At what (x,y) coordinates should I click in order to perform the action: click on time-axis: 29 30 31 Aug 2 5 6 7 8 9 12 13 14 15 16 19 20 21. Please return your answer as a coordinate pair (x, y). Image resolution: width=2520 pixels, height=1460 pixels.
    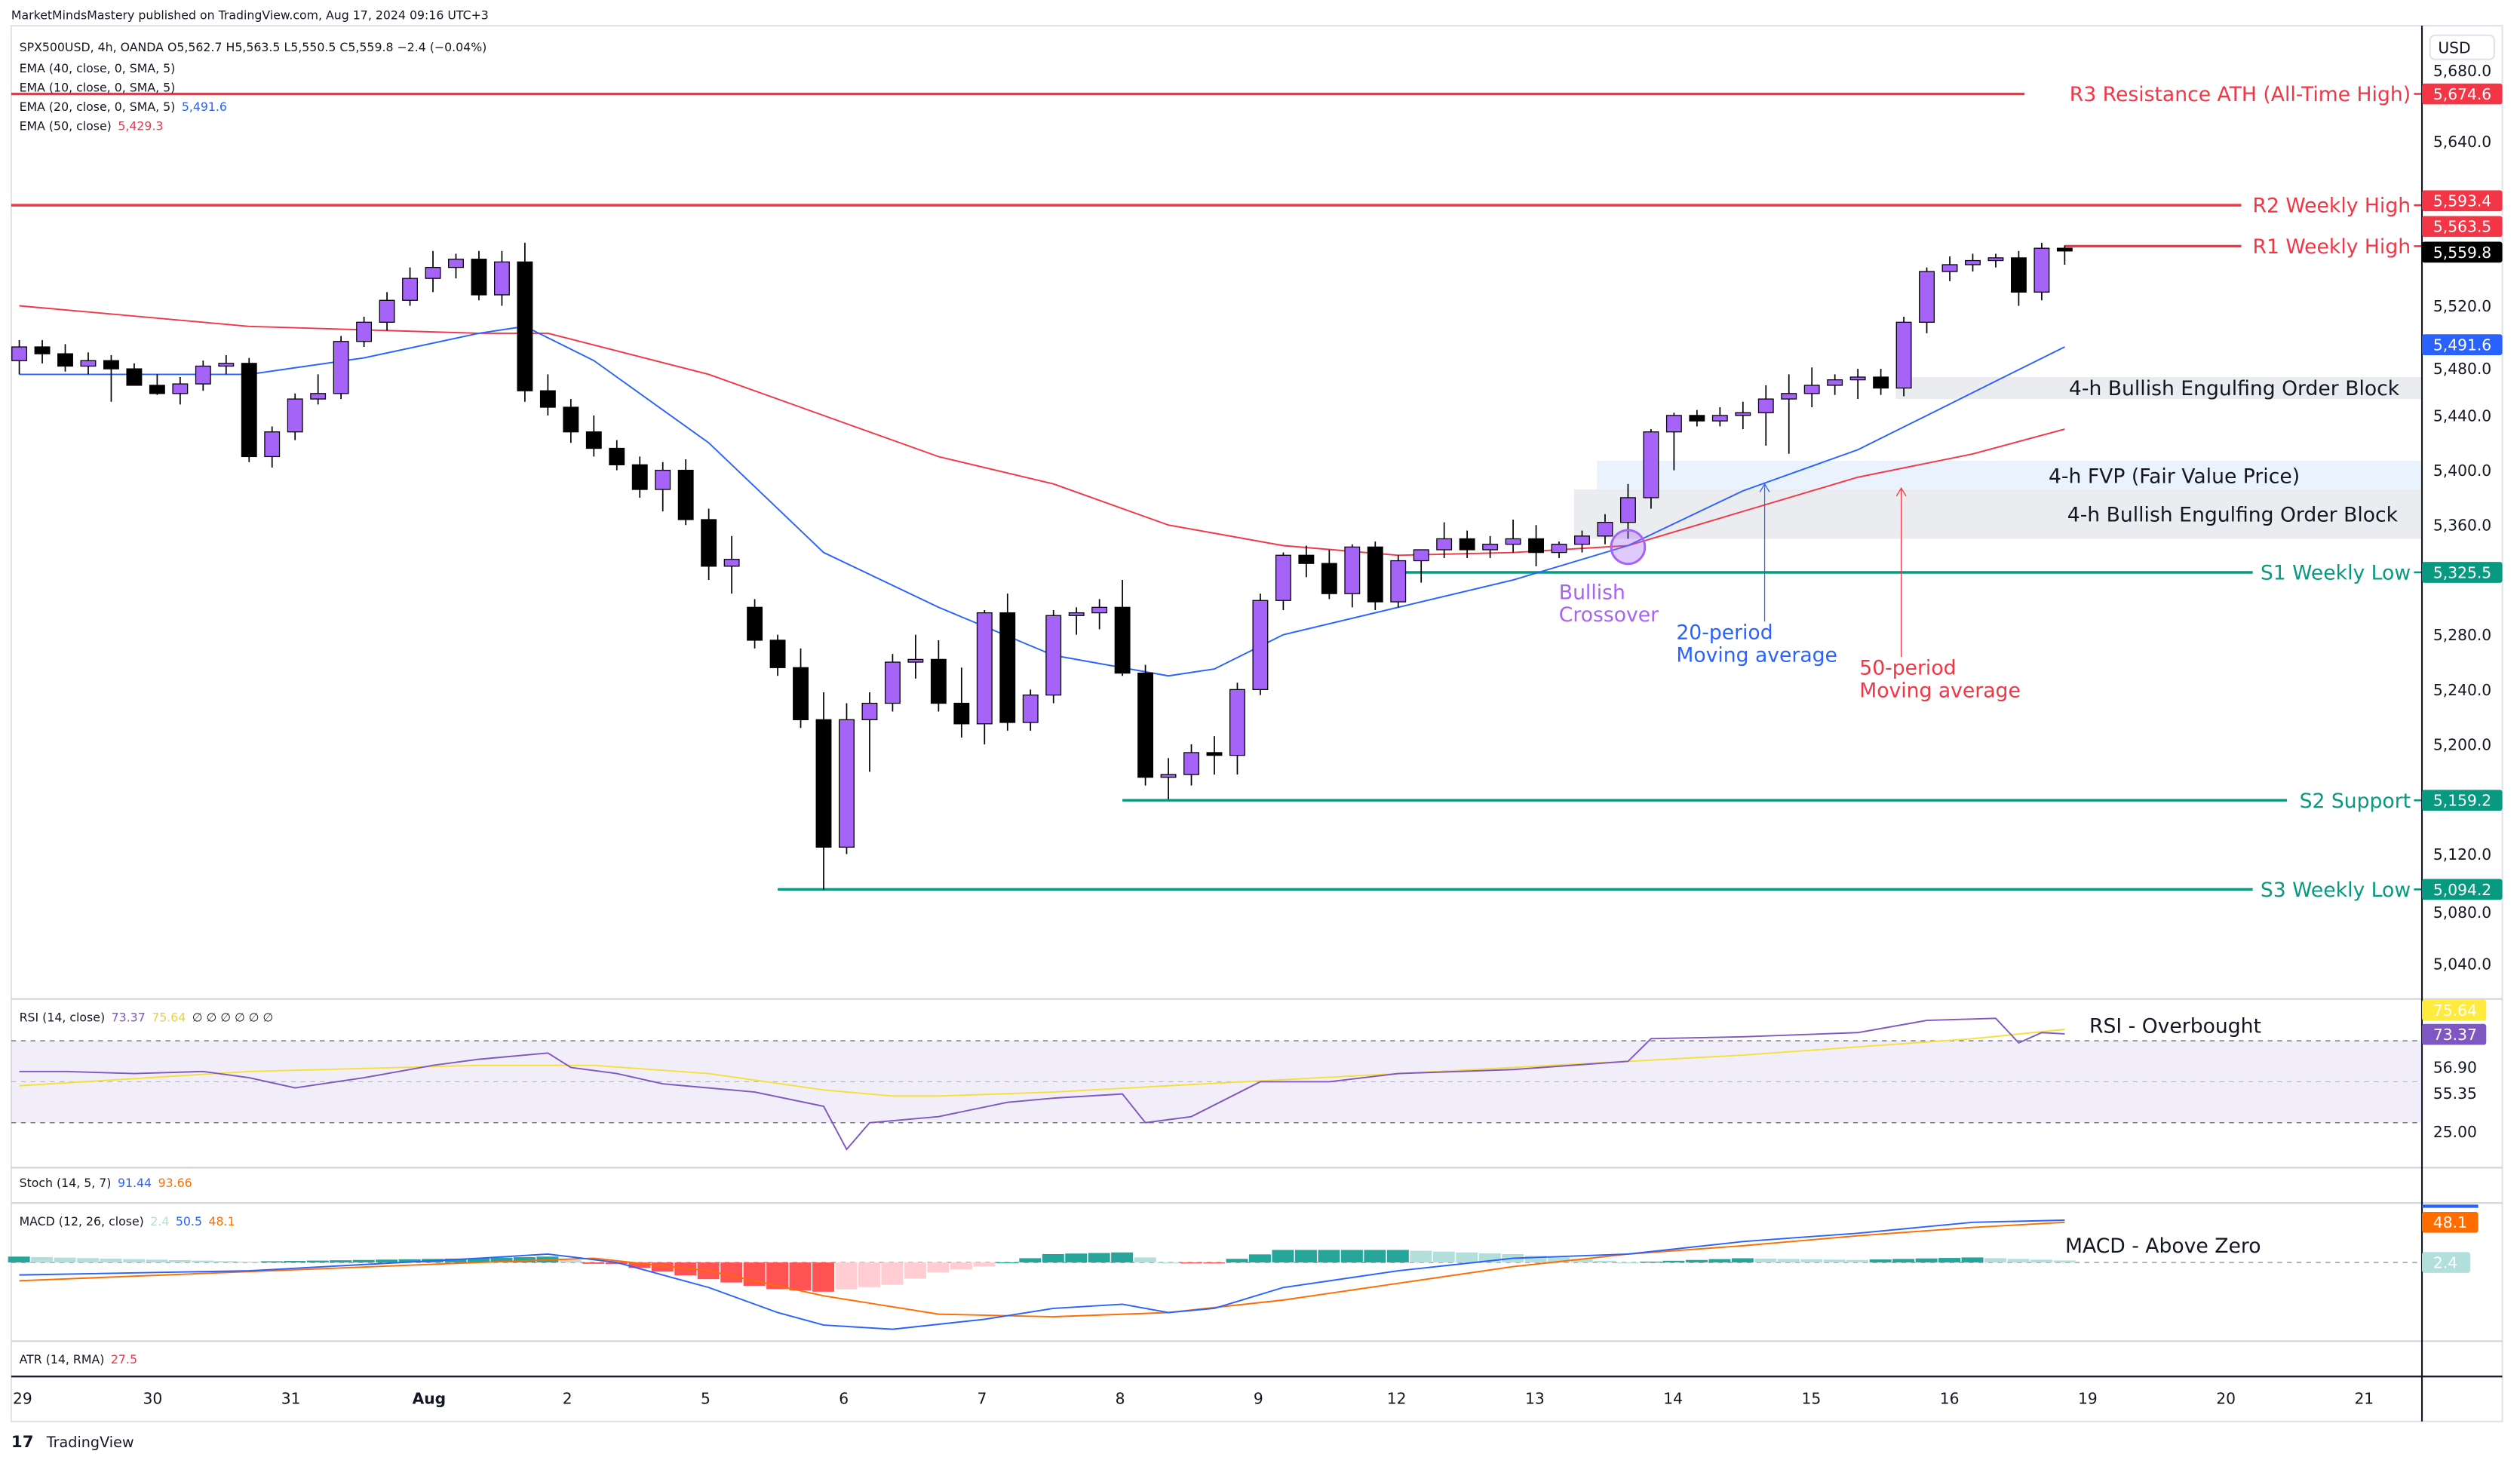
    Looking at the image, I should click on (1193, 1398).